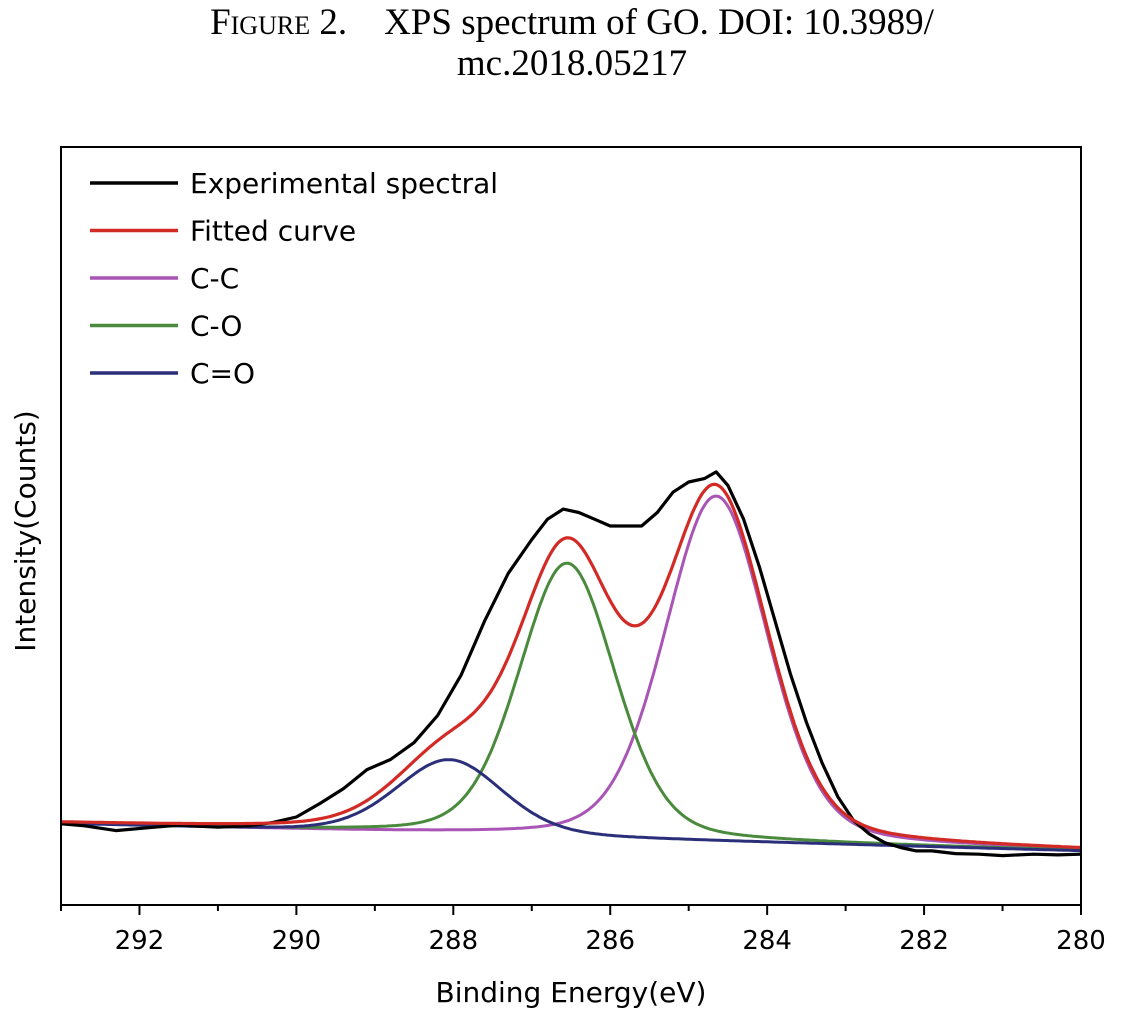 The width and height of the screenshot is (1144, 1012). Describe the element at coordinates (610, 941) in the screenshot. I see `x-tick-label: 286` at that location.